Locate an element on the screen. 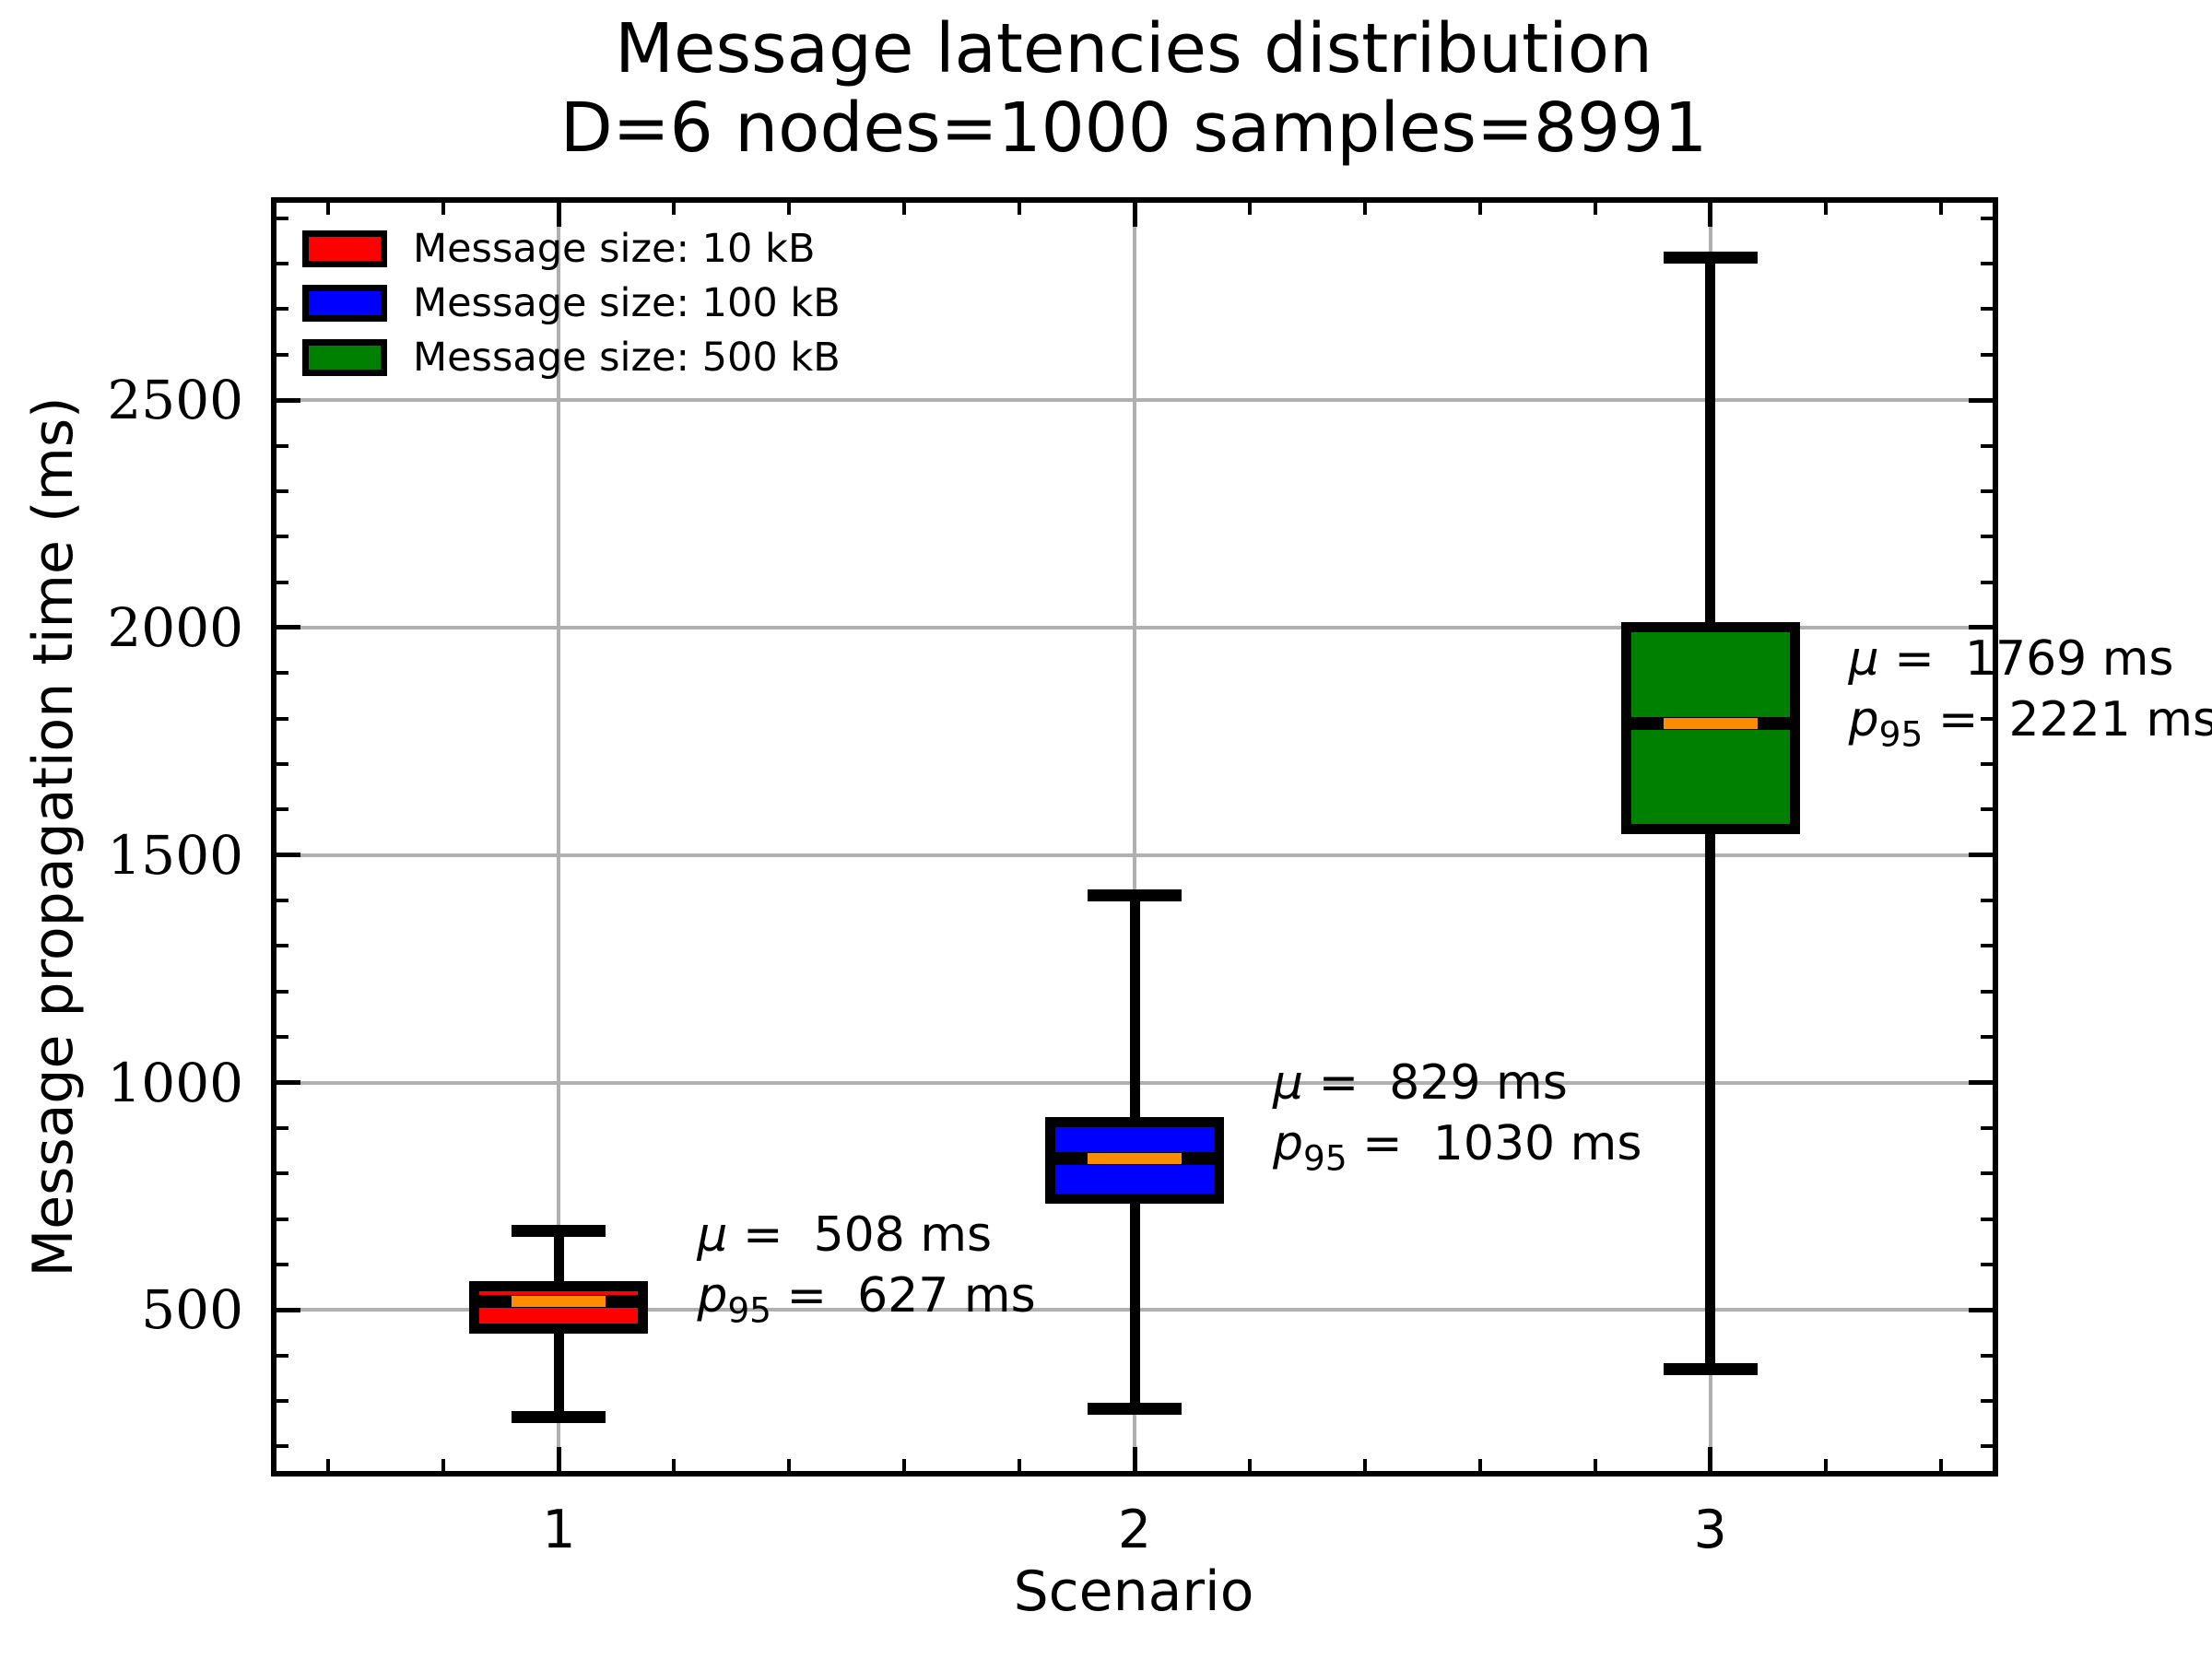 The width and height of the screenshot is (2212, 1659). y-tick-label: 500 is located at coordinates (192, 1310).